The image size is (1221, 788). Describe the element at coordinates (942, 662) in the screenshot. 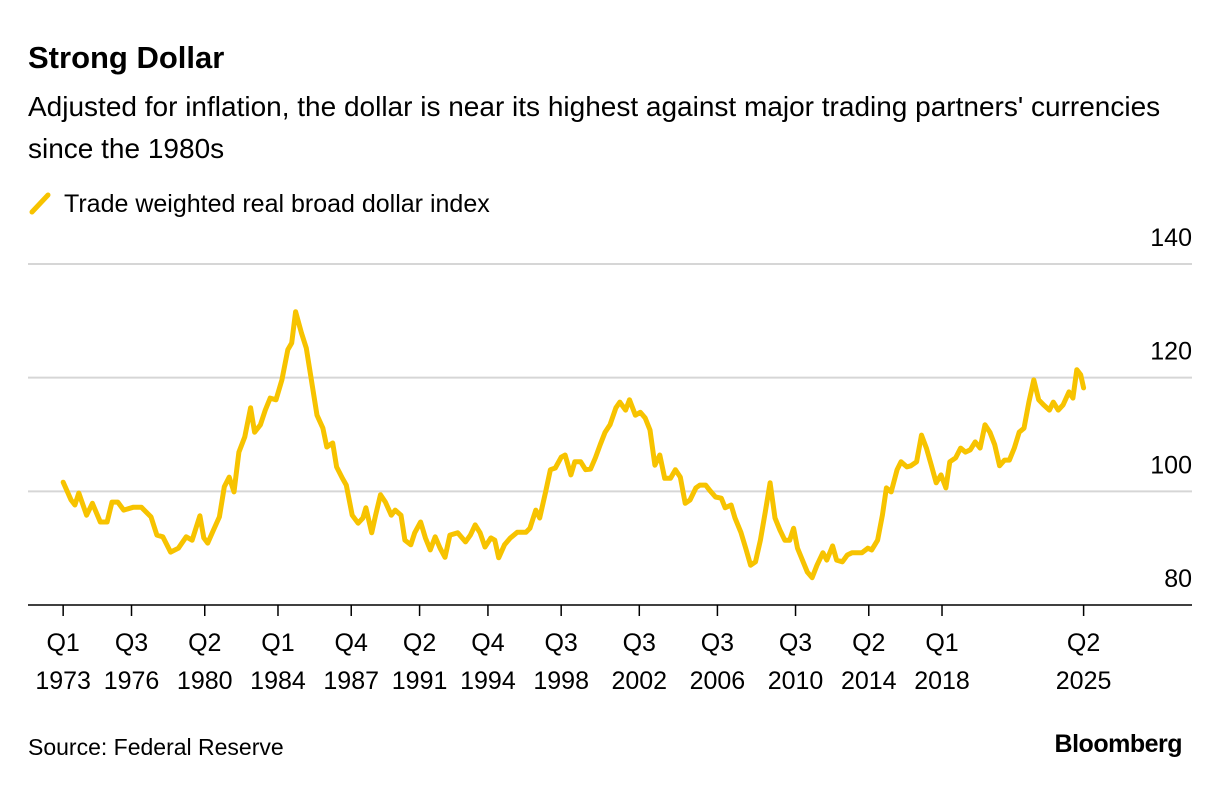

I see `x-tick-label: Q1 2018` at that location.